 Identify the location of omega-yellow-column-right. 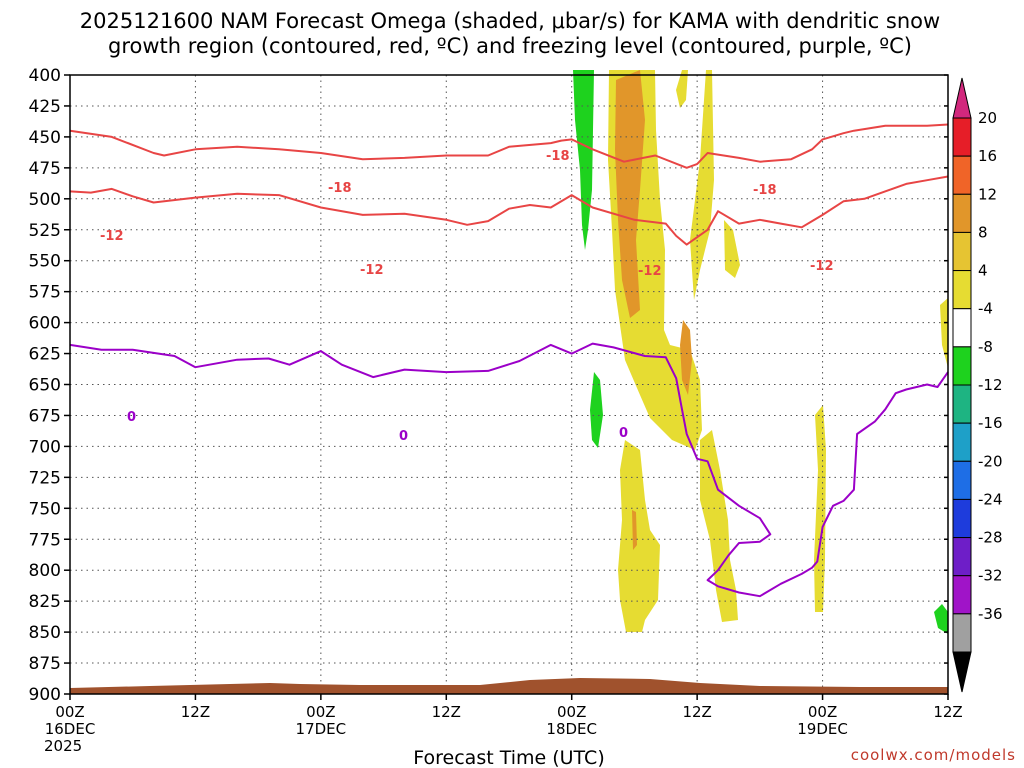
(719, 526).